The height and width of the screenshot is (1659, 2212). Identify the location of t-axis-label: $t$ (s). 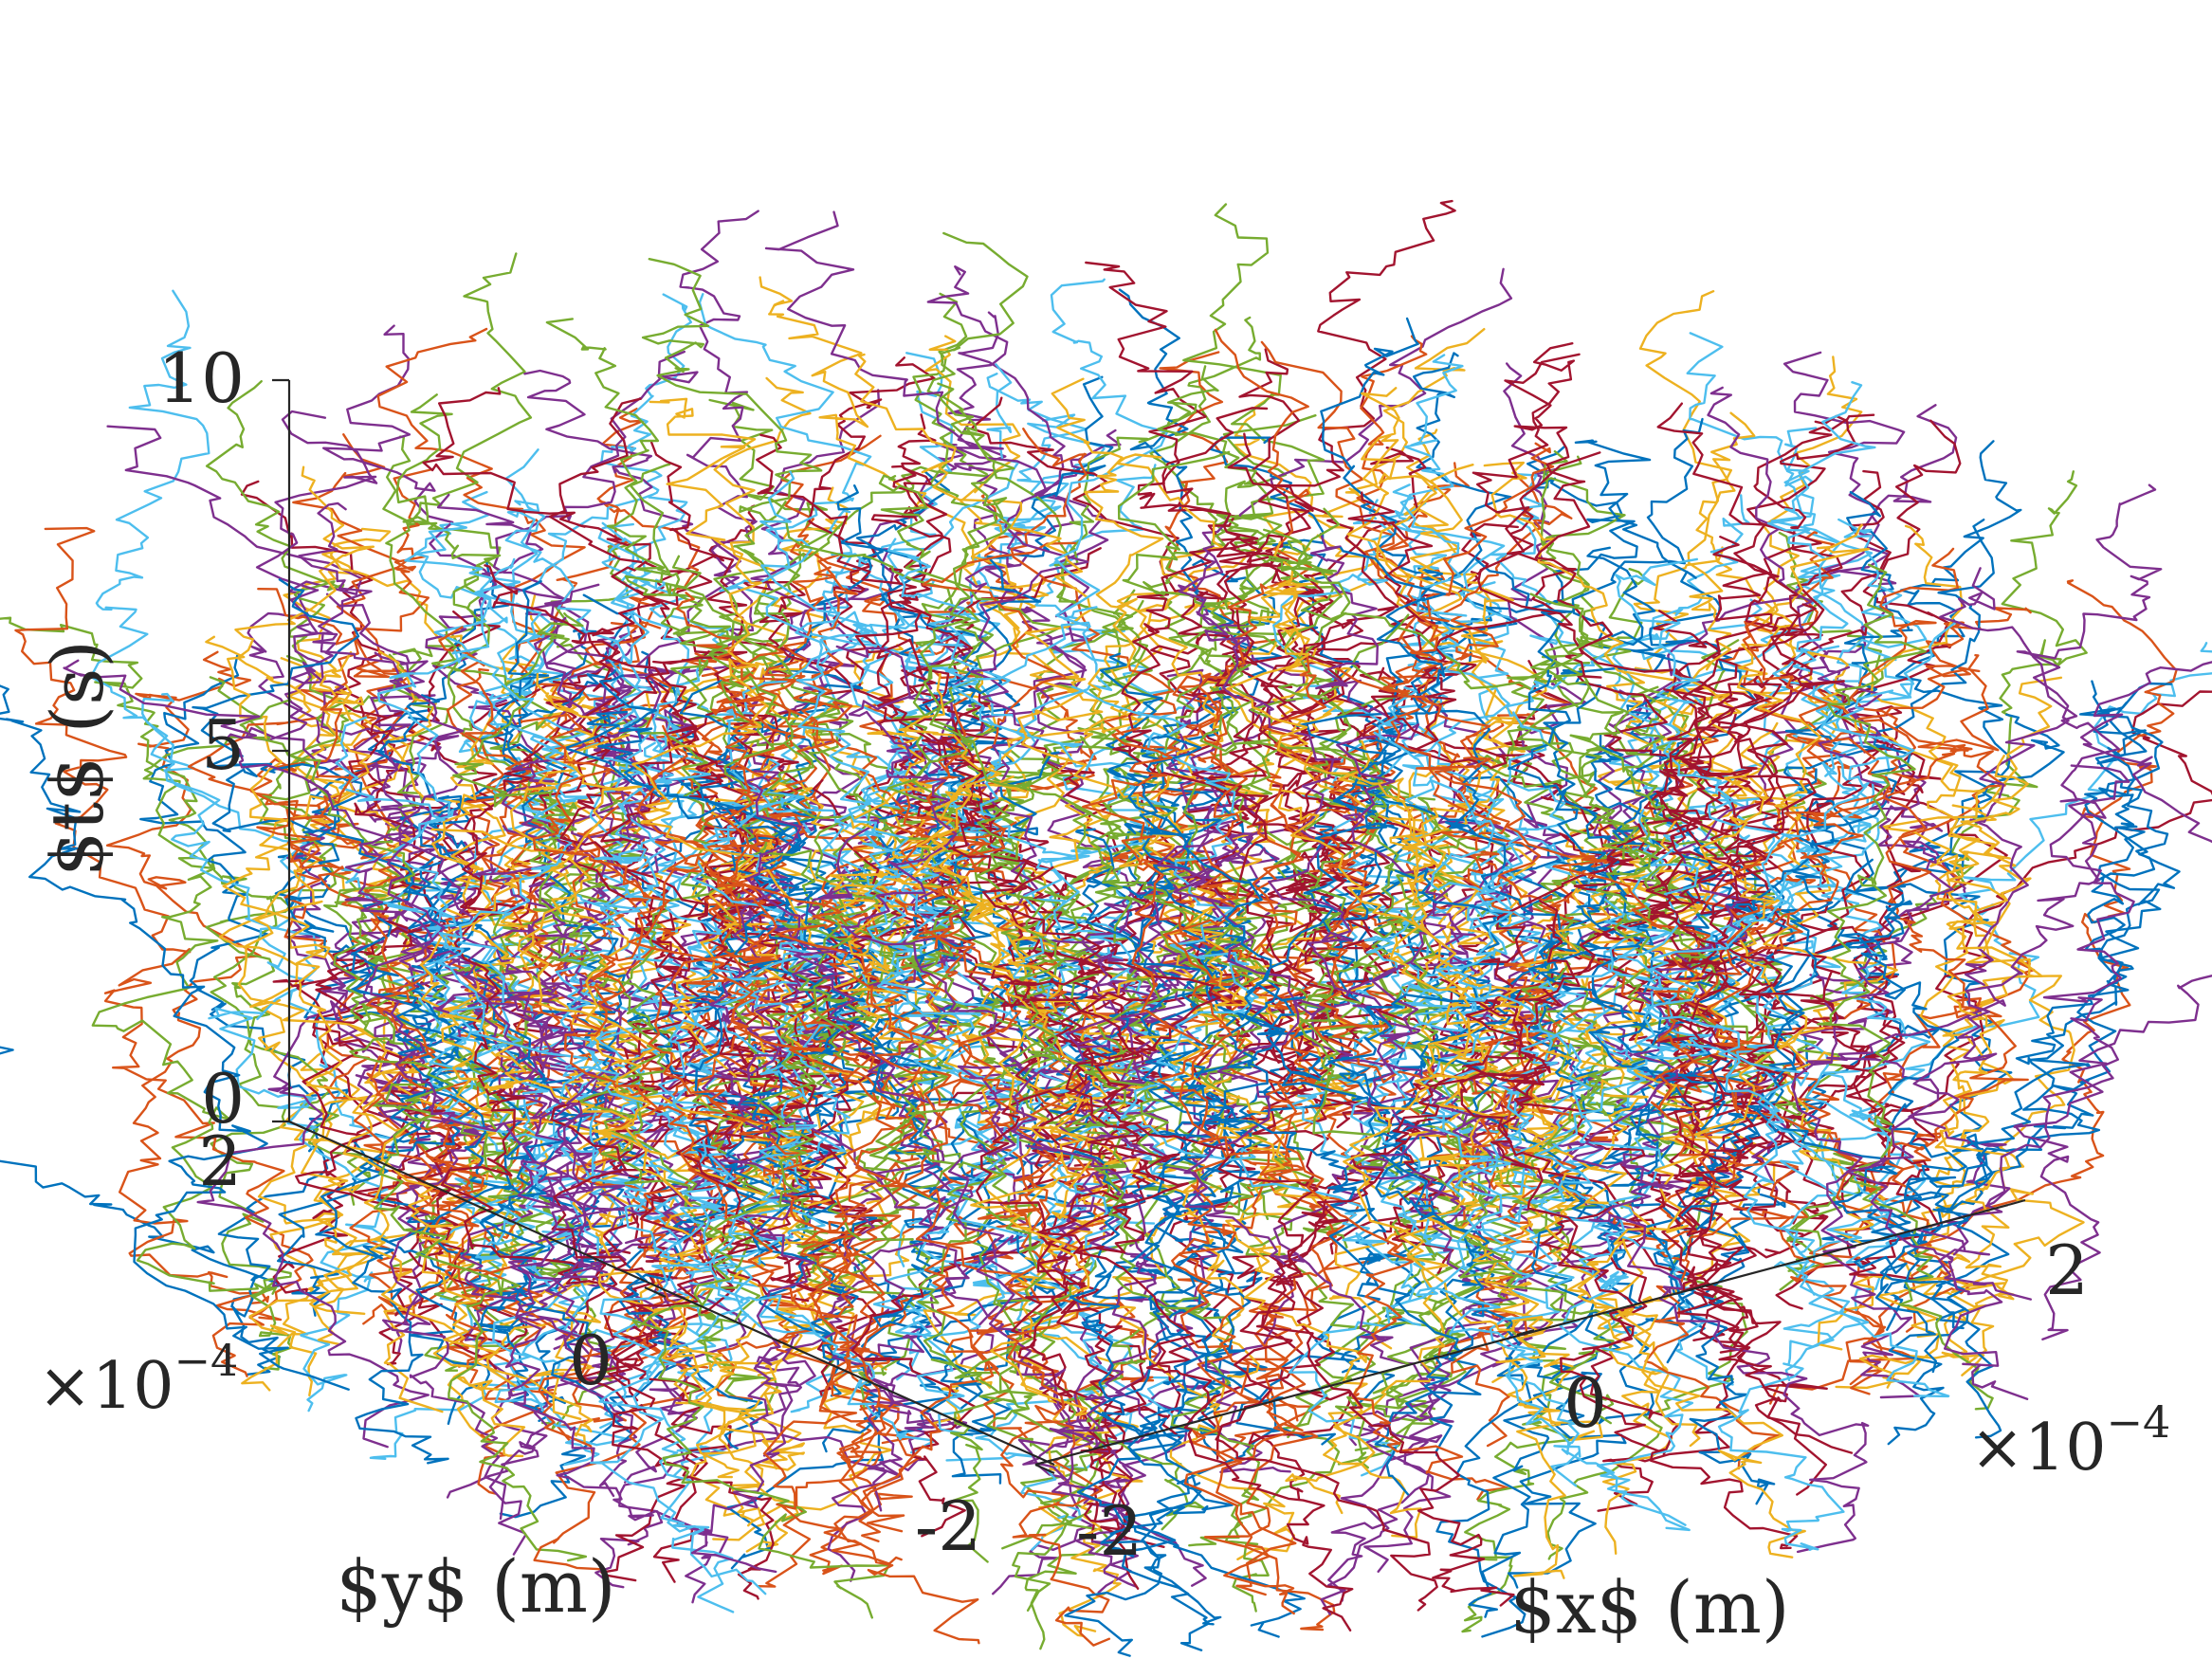
(77, 758).